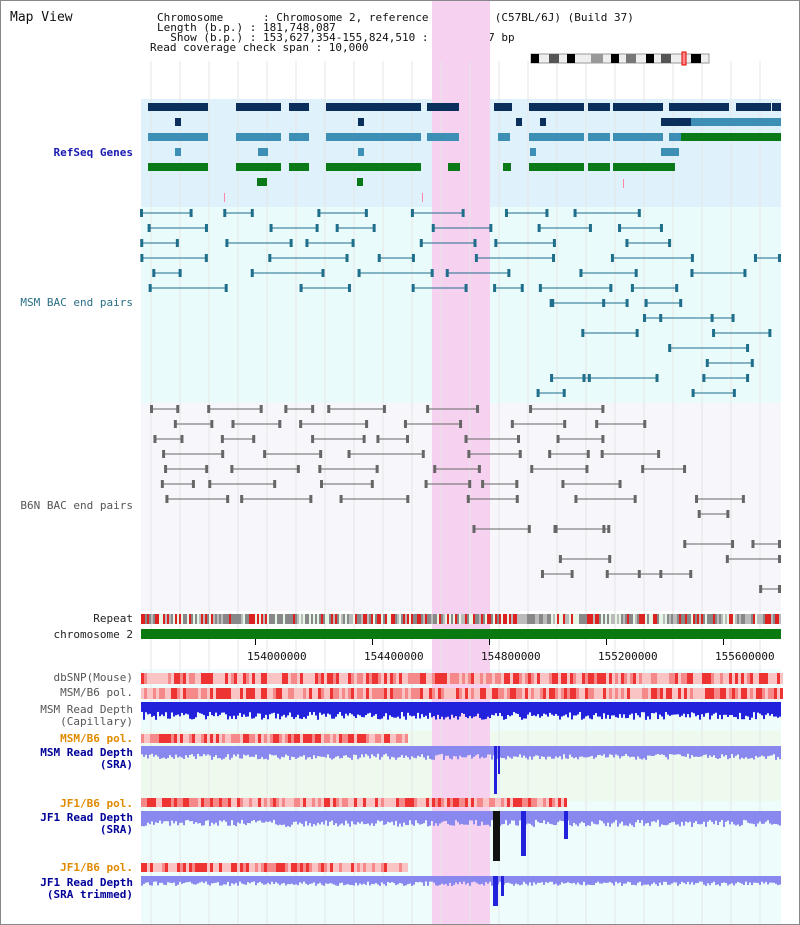 Image resolution: width=800 pixels, height=925 pixels. I want to click on axis-tick-label: 155200000, so click(628, 656).